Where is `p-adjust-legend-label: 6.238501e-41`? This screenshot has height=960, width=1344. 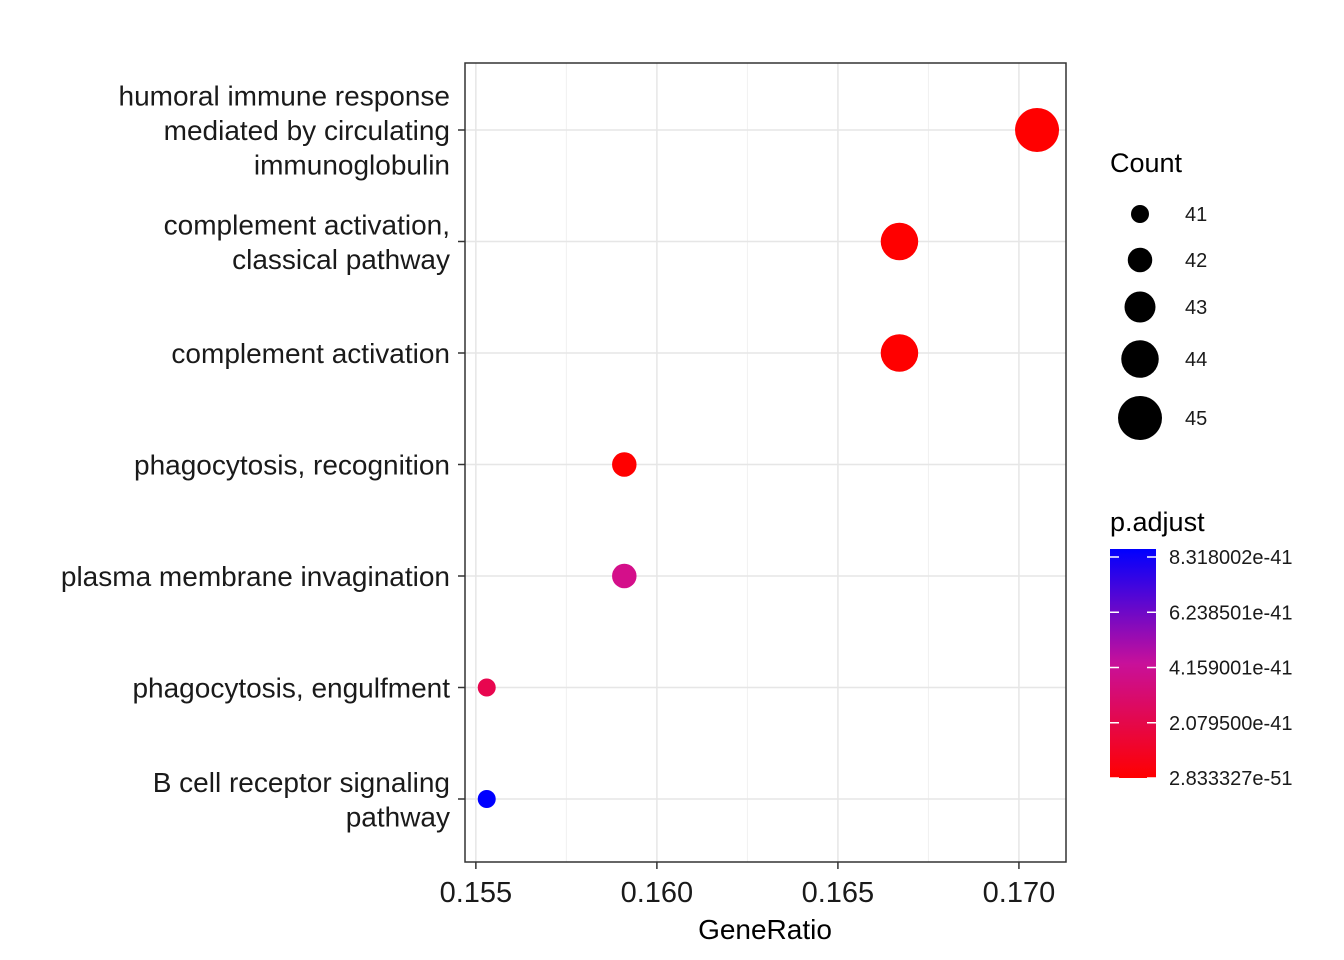 p-adjust-legend-label: 6.238501e-41 is located at coordinates (1230, 613).